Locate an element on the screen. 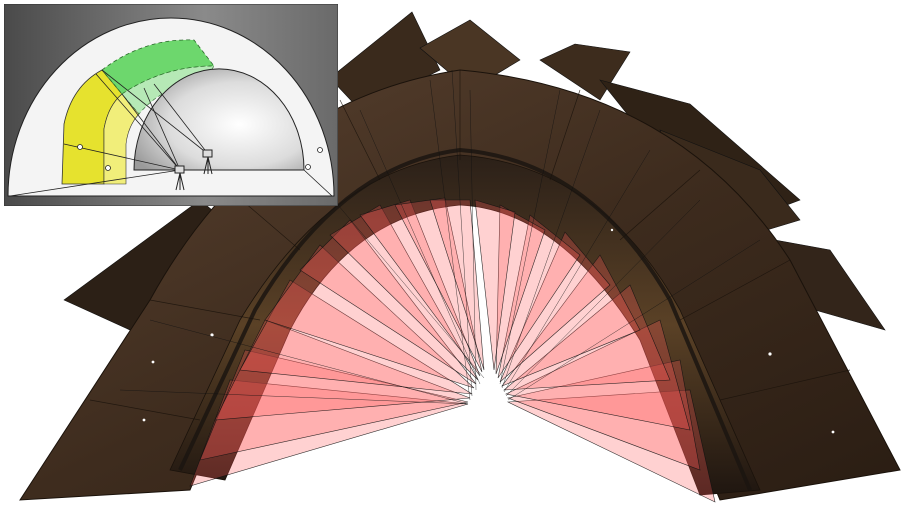 Image resolution: width=907 pixels, height=508 pixels. inset-target-markers is located at coordinates (200, 157).